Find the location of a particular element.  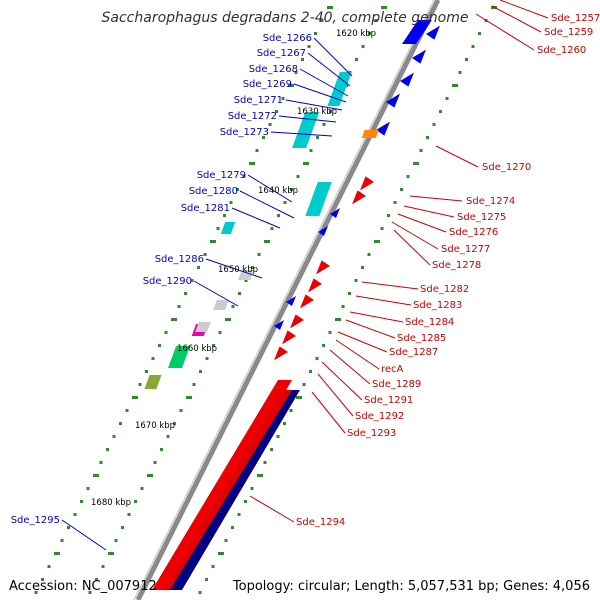

gene-label-sde-1279: Sde_1279 is located at coordinates (221, 175).